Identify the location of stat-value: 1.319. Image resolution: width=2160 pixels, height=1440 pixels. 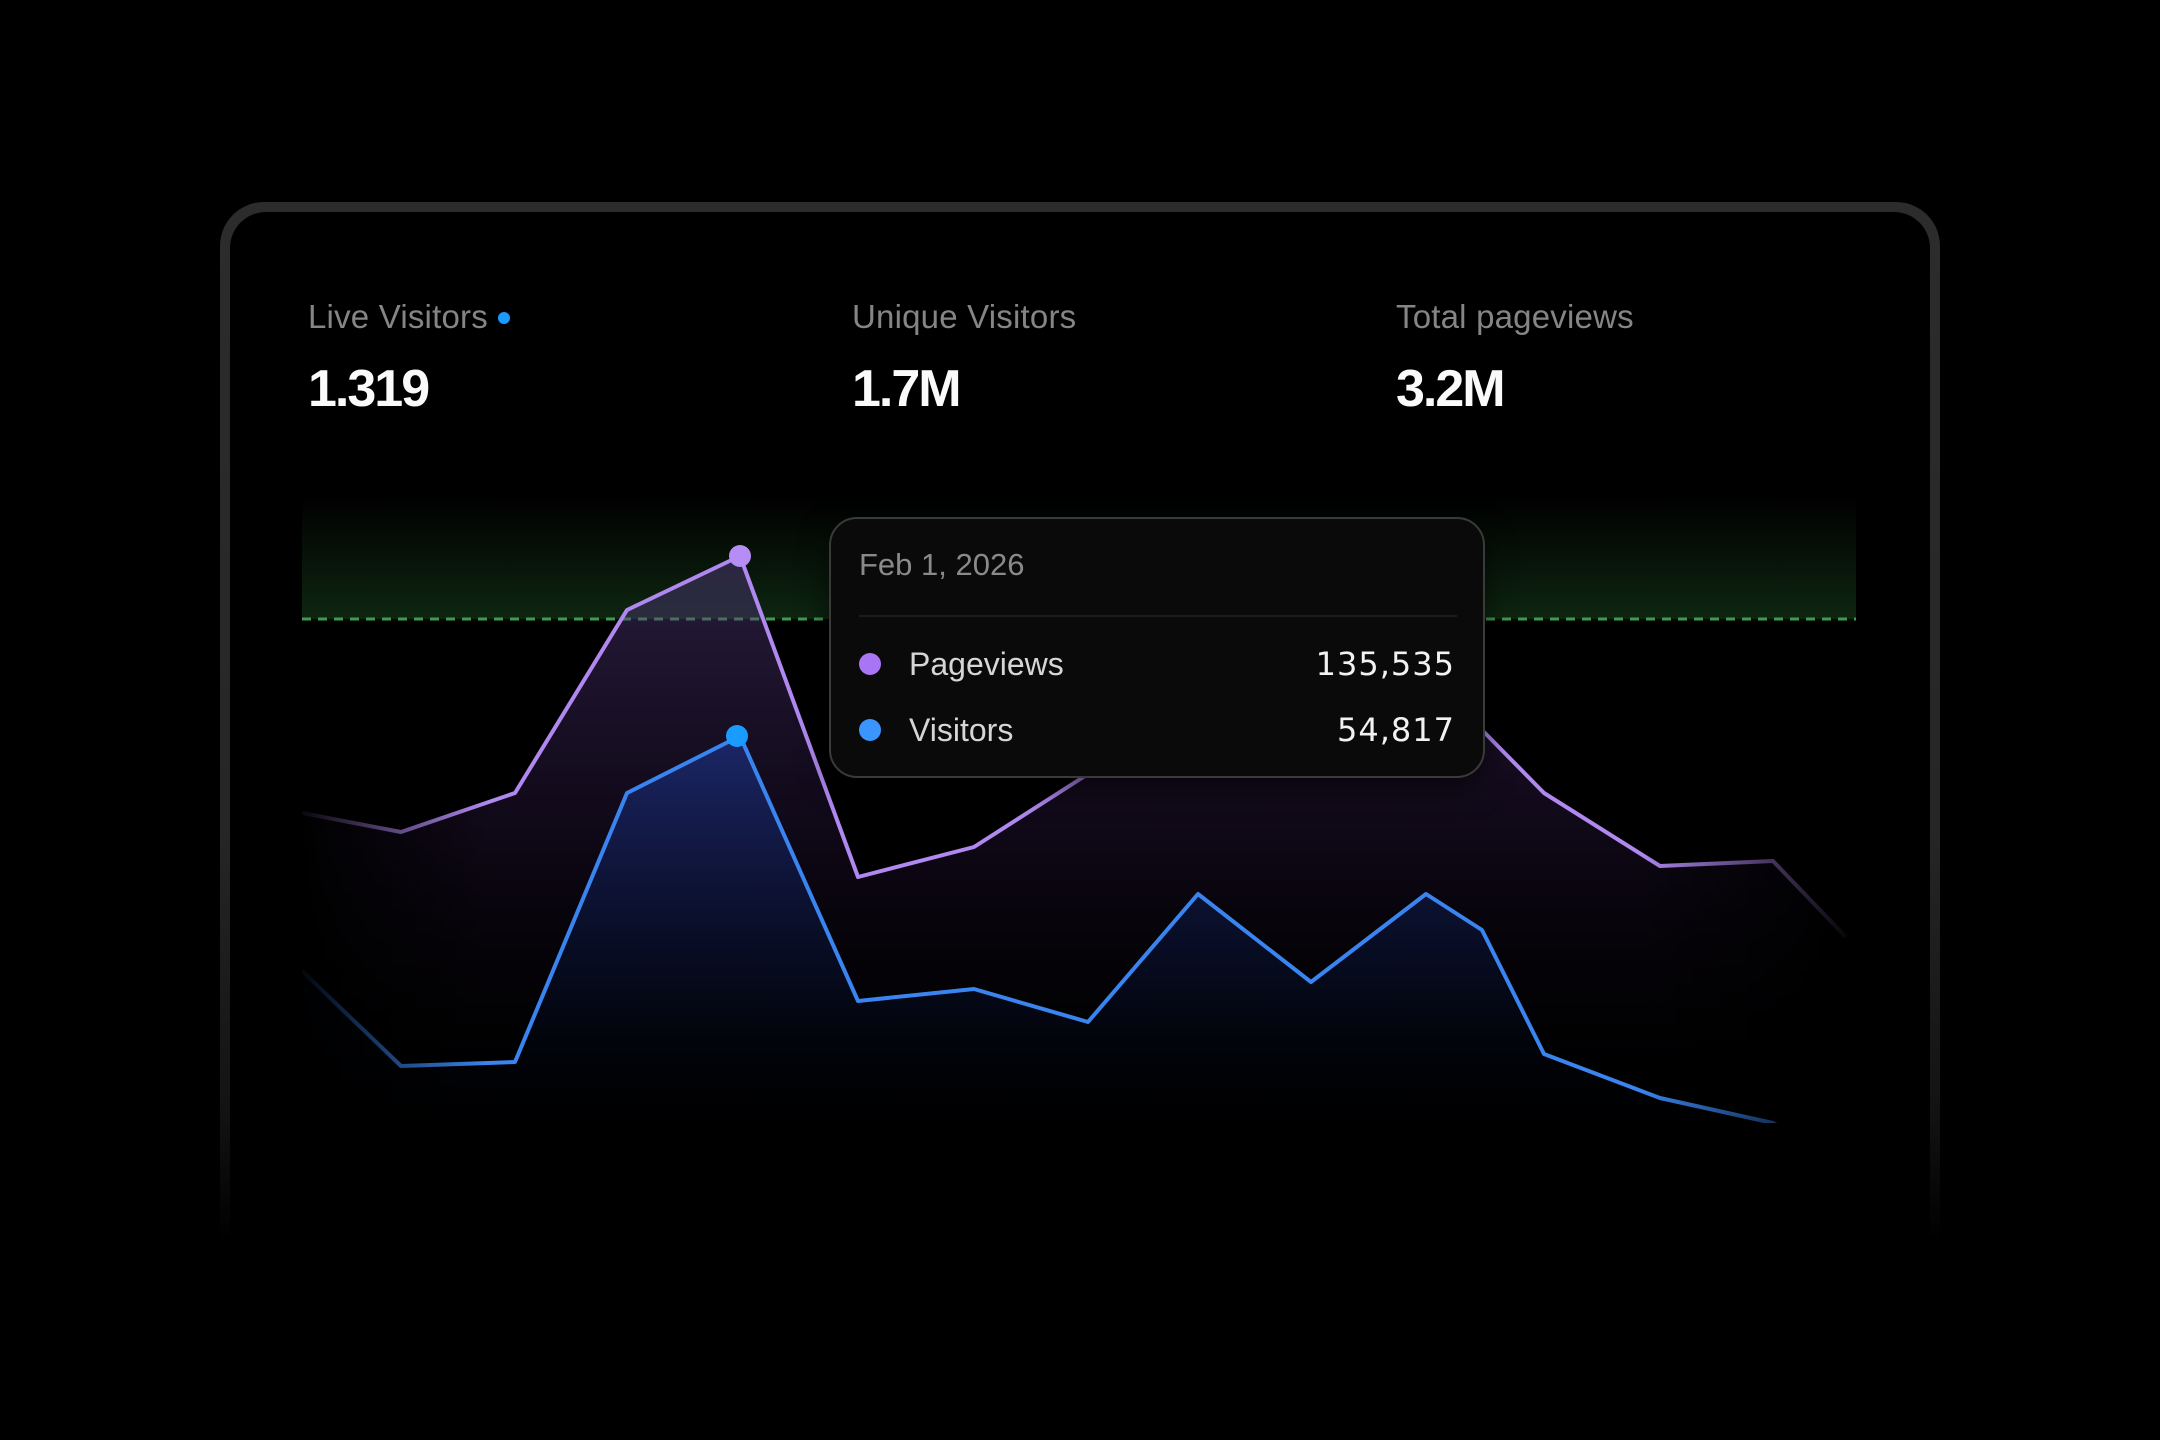
(369, 389).